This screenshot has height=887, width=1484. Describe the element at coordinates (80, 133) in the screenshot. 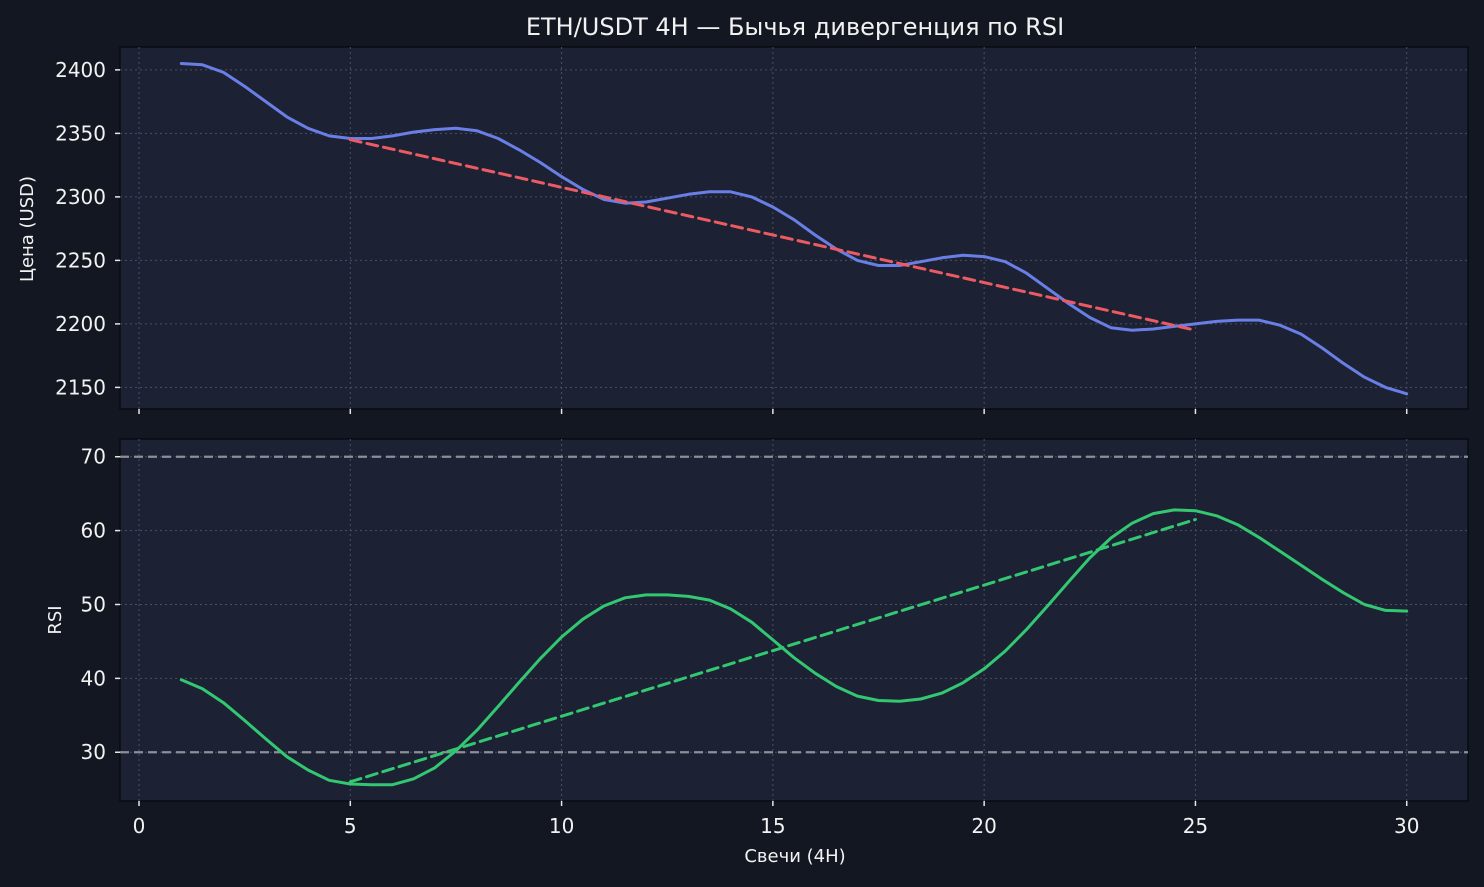

I see `price-y-tick-label: 2350` at that location.